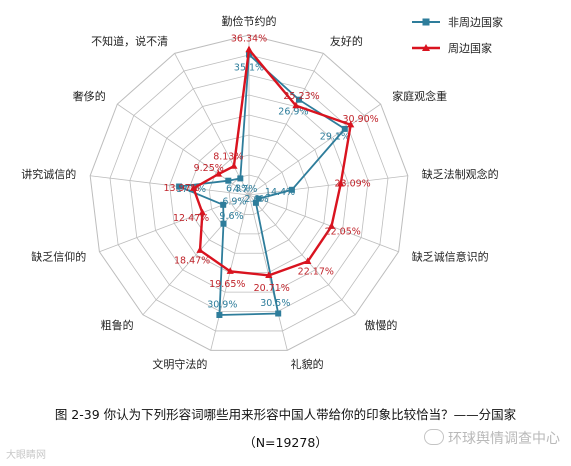 This screenshot has height=466, width=571. I want to click on legend: 非周边国家 周边国家, so click(457, 35).